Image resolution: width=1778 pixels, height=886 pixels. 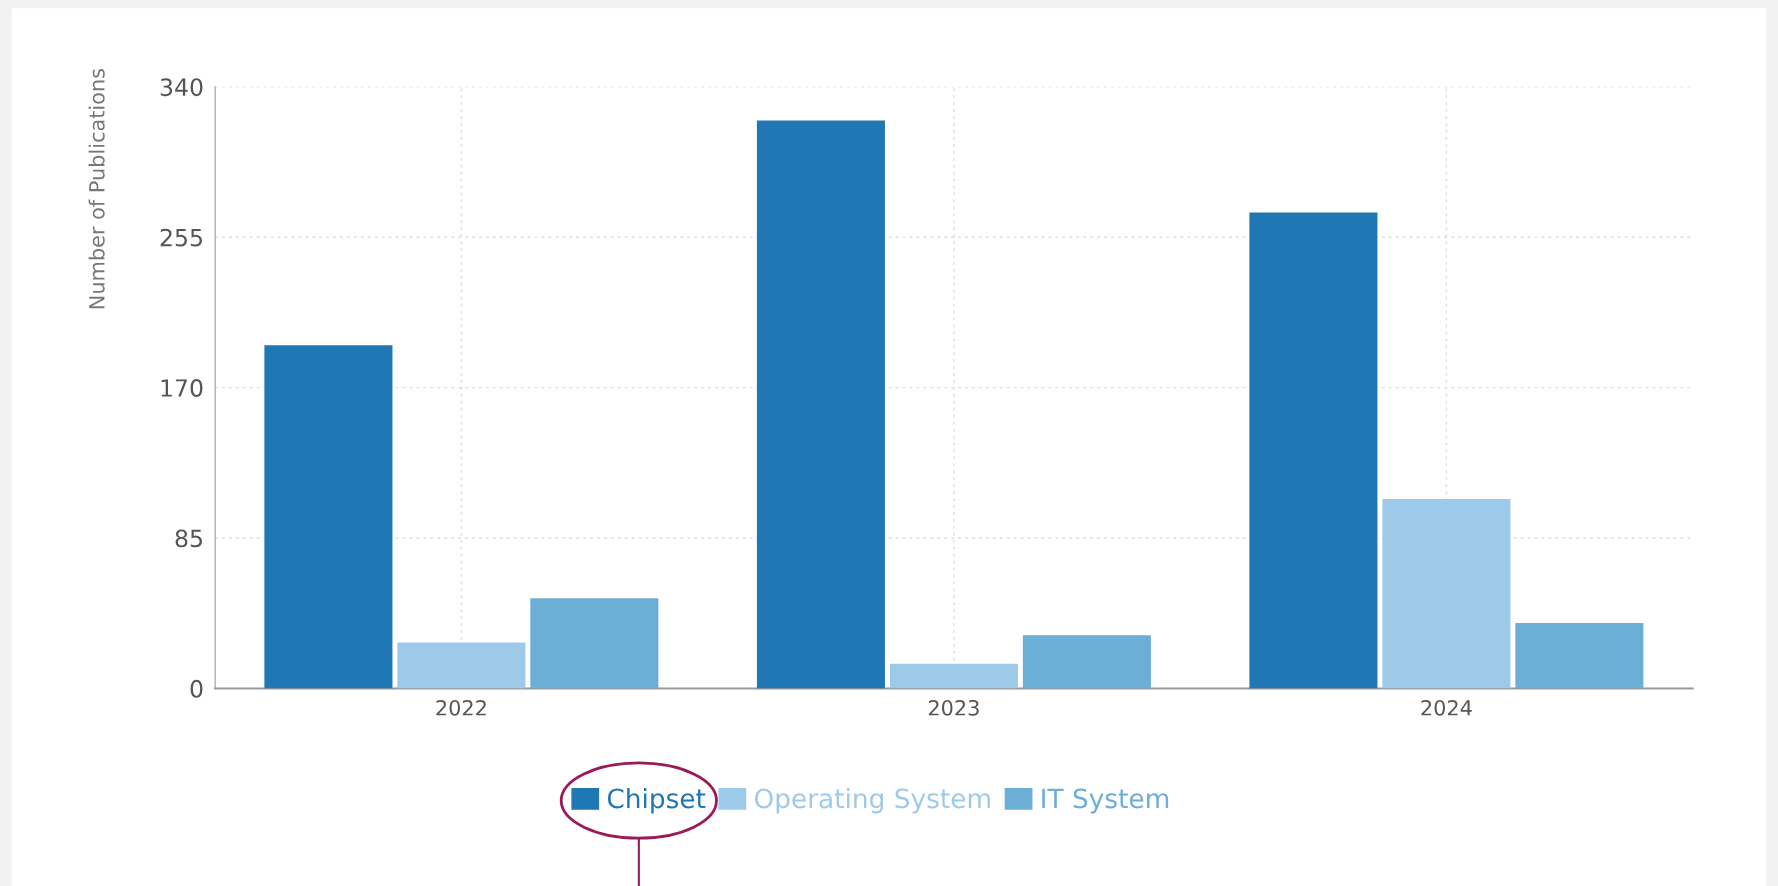 I want to click on y-tick-label: 340, so click(x=181, y=87).